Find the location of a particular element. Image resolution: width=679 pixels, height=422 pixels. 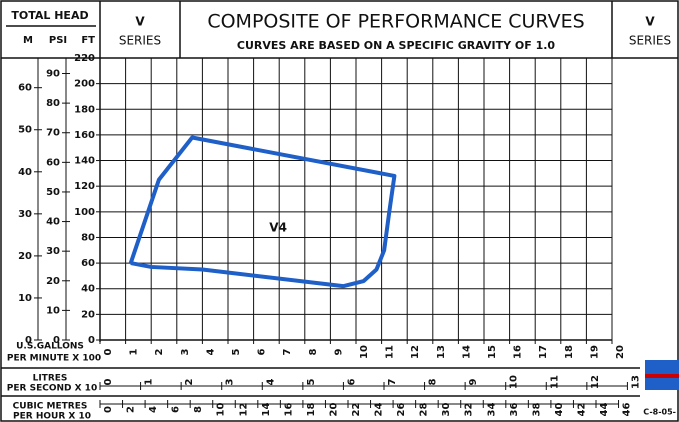

x-tick-label: 15 is located at coordinates (492, 352).